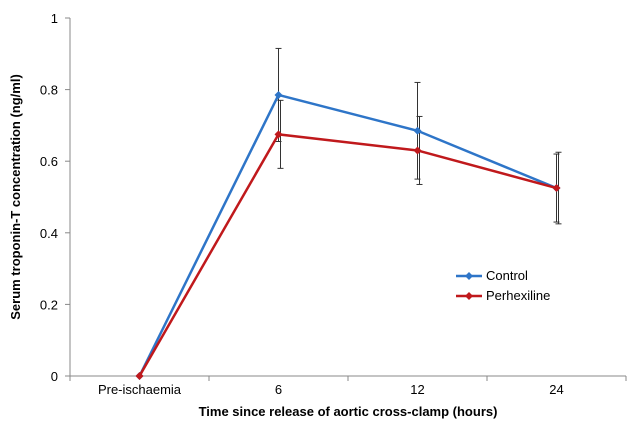  Describe the element at coordinates (348, 386) in the screenshot. I see `x-ticks: Pre-ischaemia 6 12 24` at that location.